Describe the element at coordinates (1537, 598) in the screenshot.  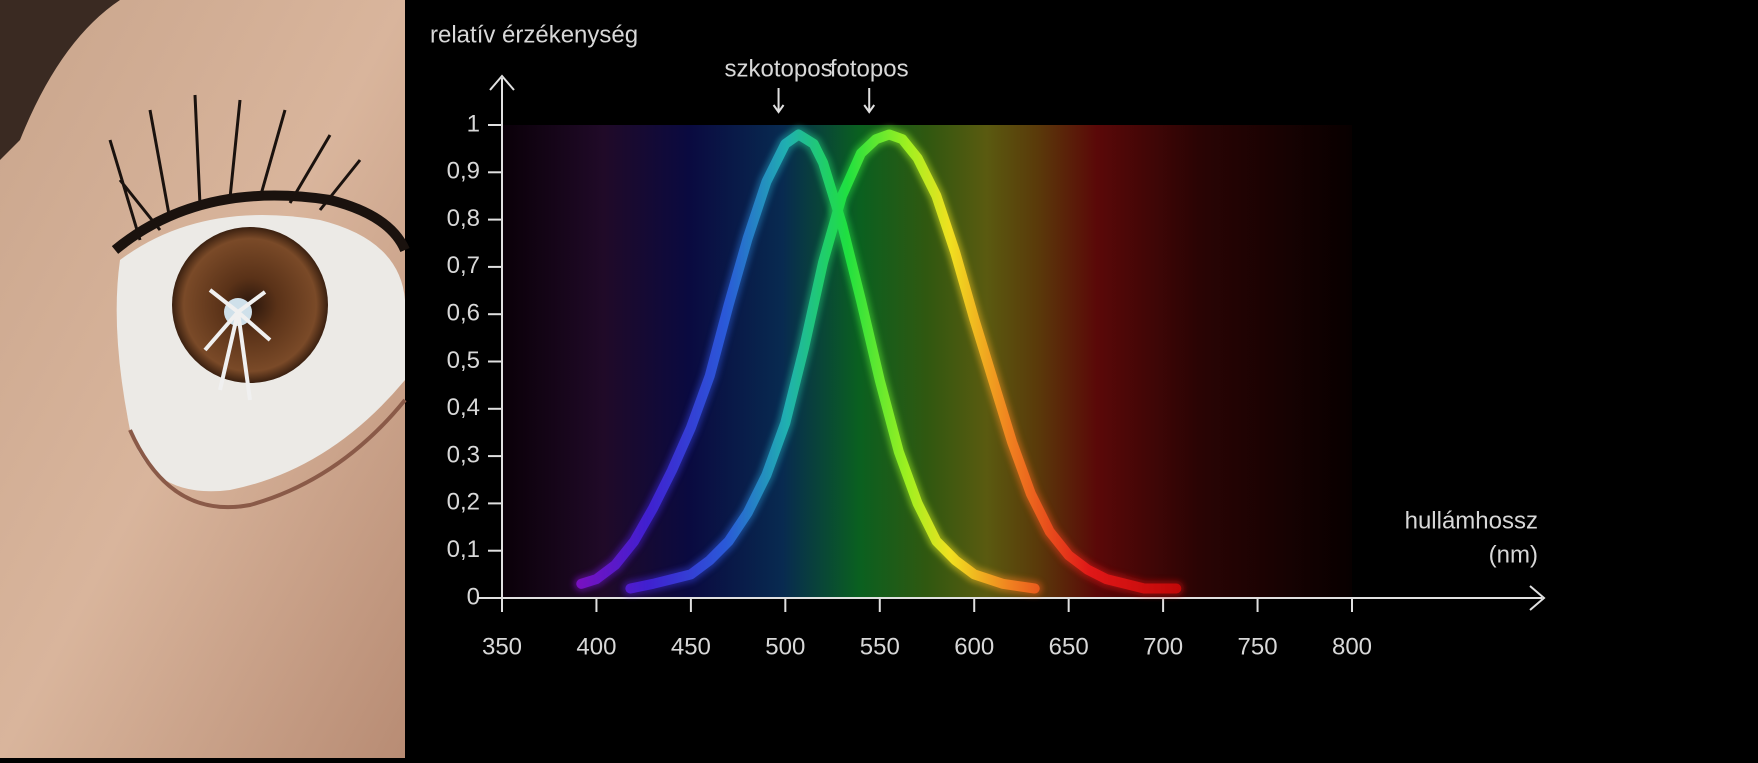
I see `x-axis-arrow` at that location.